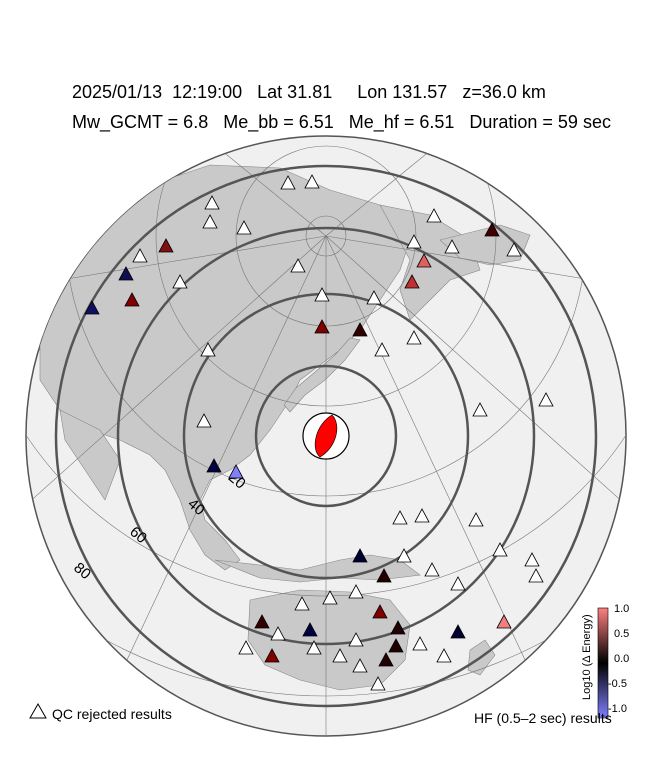  What do you see at coordinates (617, 684) in the screenshot?
I see `colorbar-tick-4: -0.5` at bounding box center [617, 684].